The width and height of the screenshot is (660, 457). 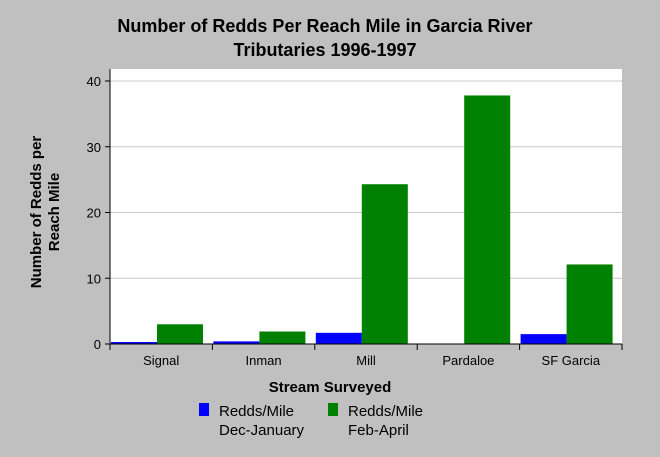 I want to click on y-axis-title-line-1: Number of Redds per, so click(x=36, y=212).